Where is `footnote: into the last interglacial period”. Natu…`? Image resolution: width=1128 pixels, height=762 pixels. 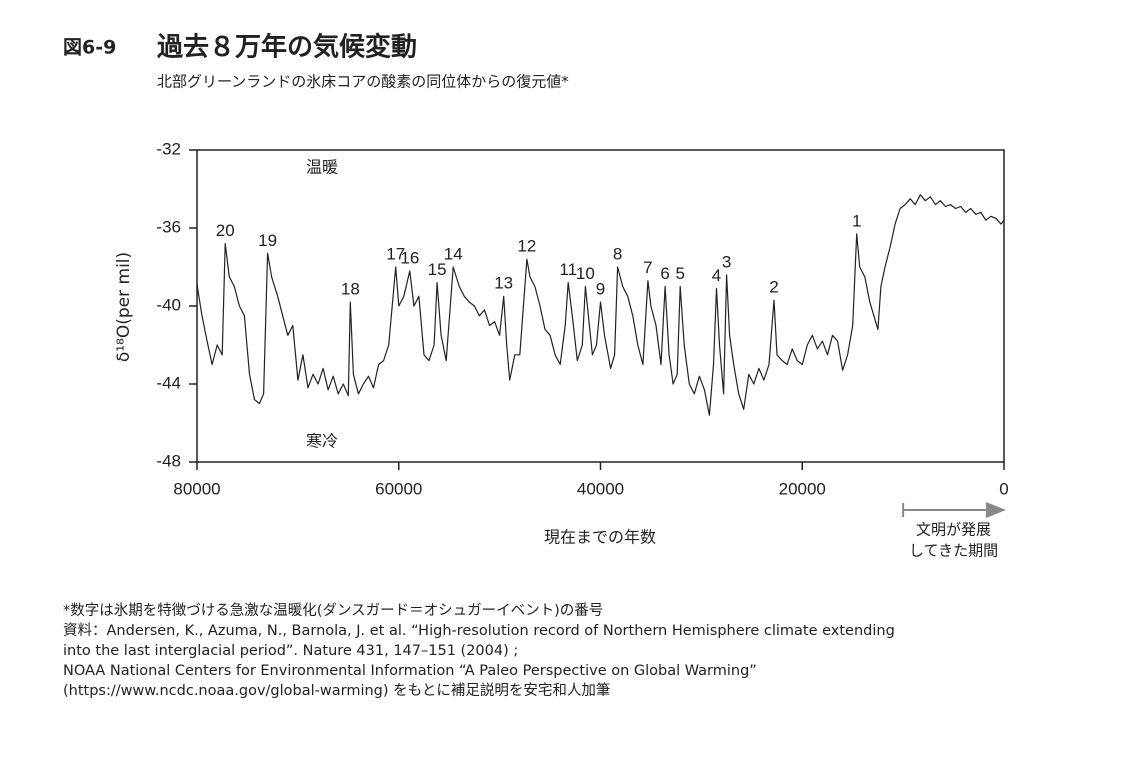 footnote: into the last interglacial period”. Natu… is located at coordinates (290, 651).